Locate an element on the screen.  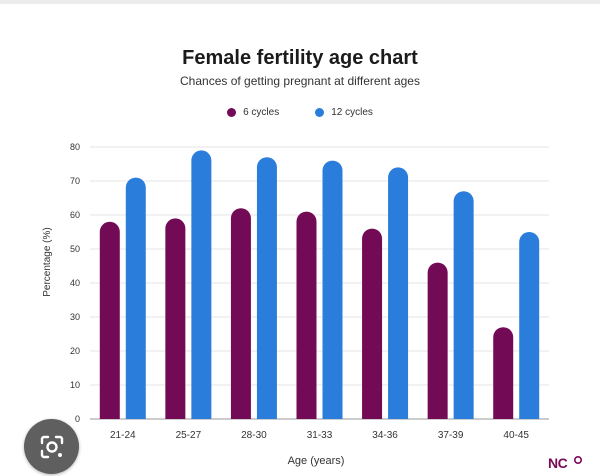
legend-item-6-cycles: 6 cycles is located at coordinates (253, 112).